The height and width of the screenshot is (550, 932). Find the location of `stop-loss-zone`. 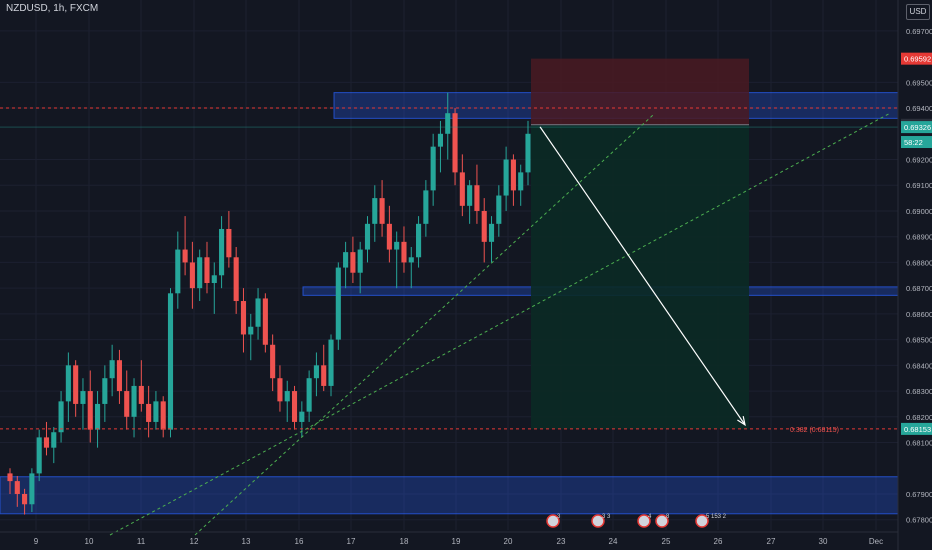

stop-loss-zone is located at coordinates (640, 91).